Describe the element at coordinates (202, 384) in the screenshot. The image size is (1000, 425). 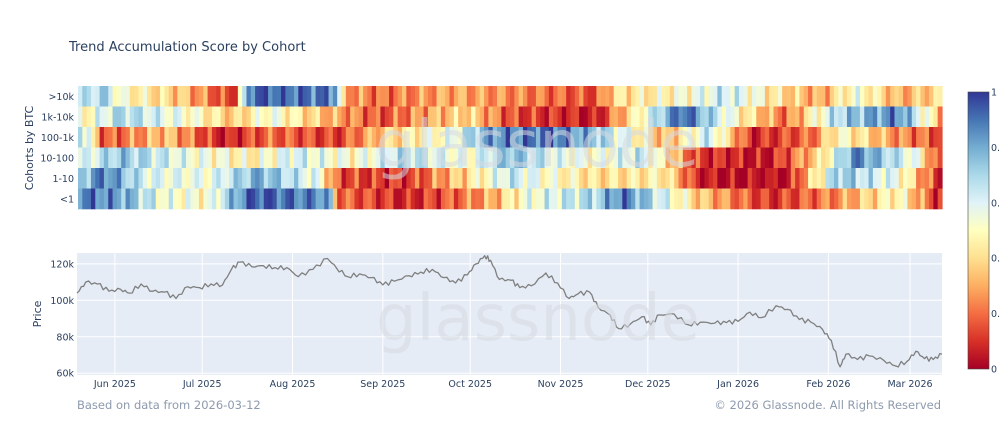
I see `price-x-tick-label: Jul 2025` at that location.